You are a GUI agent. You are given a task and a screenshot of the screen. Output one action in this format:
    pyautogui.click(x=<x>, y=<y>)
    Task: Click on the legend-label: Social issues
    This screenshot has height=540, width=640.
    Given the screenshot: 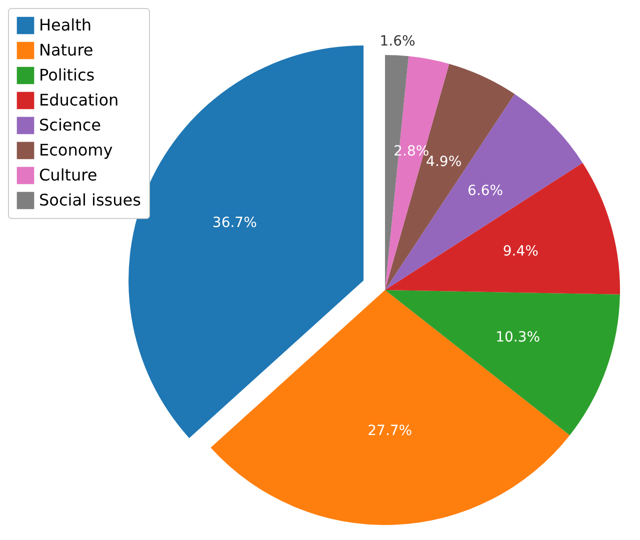 What is the action you would take?
    pyautogui.click(x=90, y=200)
    